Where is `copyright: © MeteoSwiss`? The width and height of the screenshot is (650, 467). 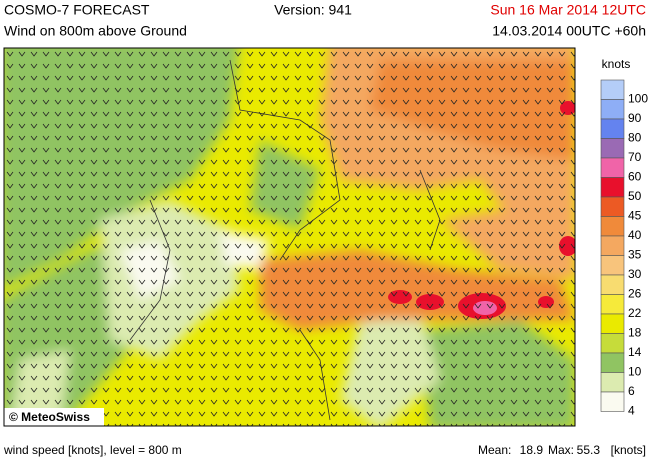 copyright: © MeteoSwiss is located at coordinates (49, 417).